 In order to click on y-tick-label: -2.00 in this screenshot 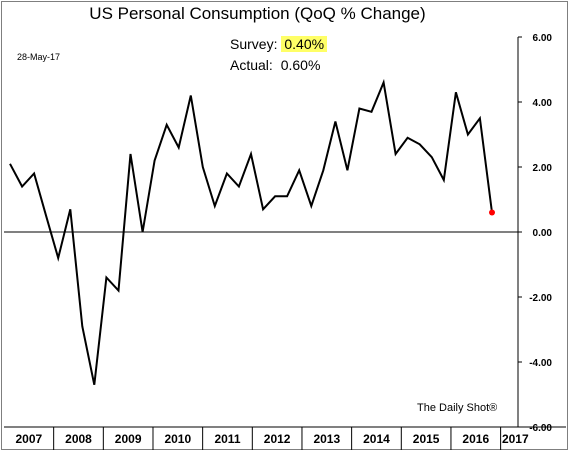, I will do `click(540, 298)`.